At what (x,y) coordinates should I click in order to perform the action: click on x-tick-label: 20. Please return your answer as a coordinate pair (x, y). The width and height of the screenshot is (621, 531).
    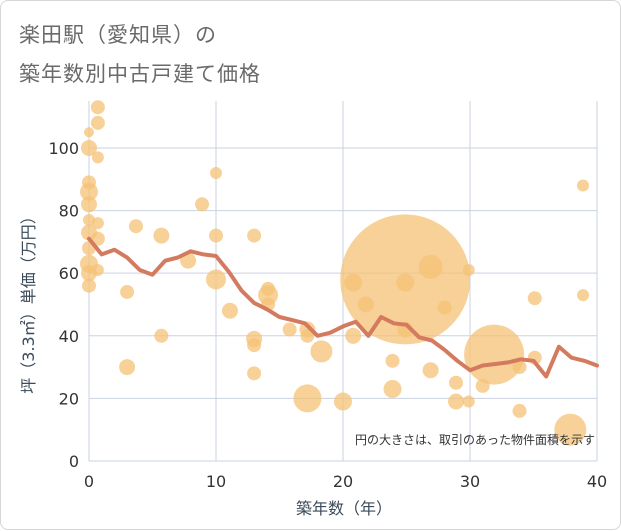
    Looking at the image, I should click on (343, 481).